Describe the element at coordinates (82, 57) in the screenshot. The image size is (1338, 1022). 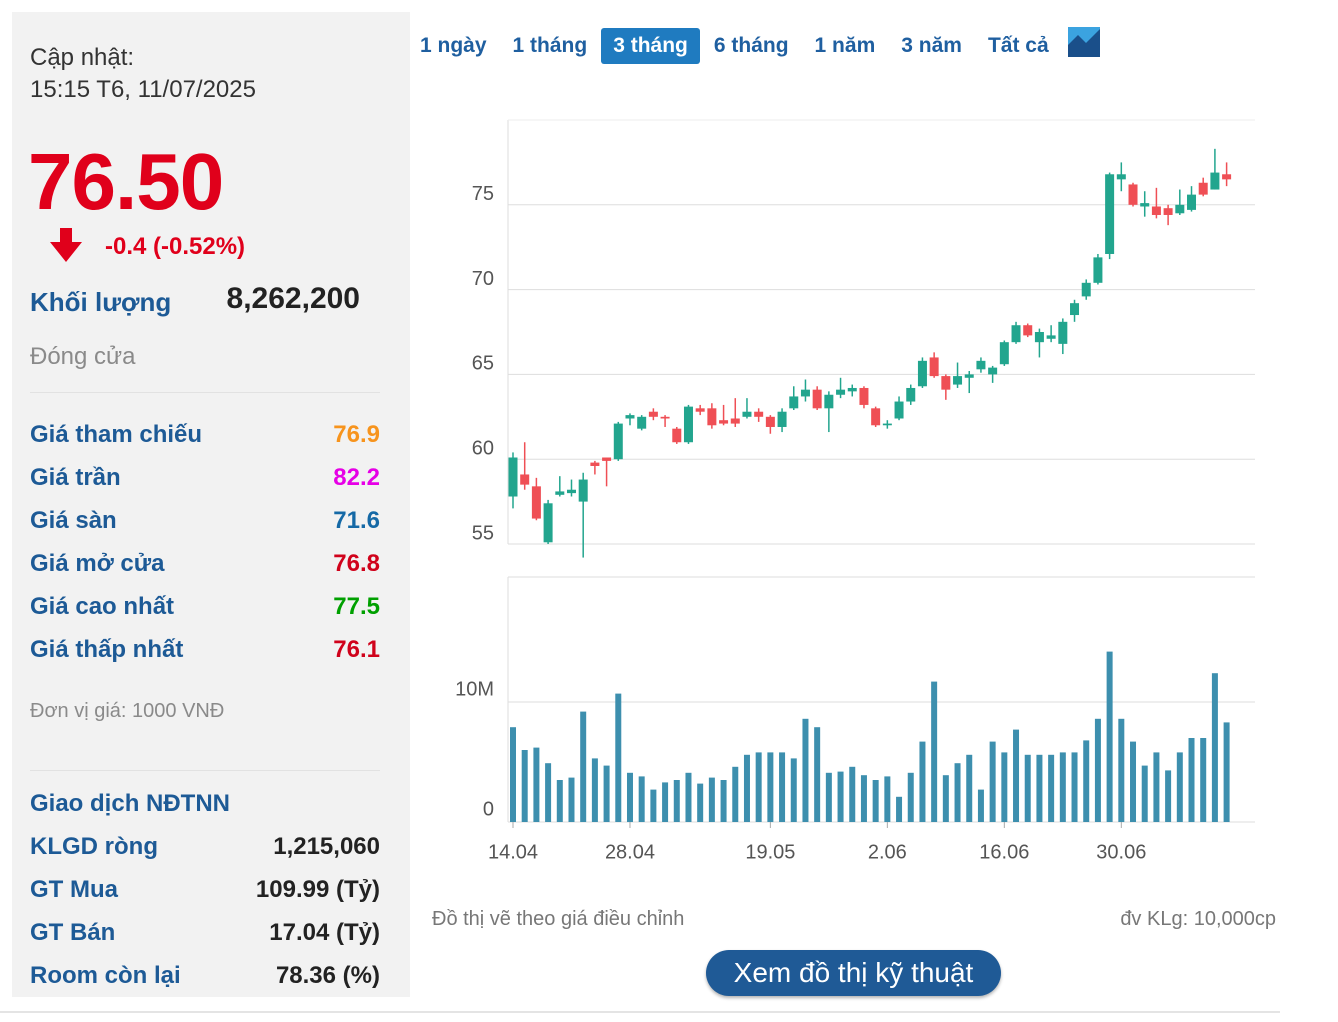
I see `update-label: Cập nhật:` at that location.